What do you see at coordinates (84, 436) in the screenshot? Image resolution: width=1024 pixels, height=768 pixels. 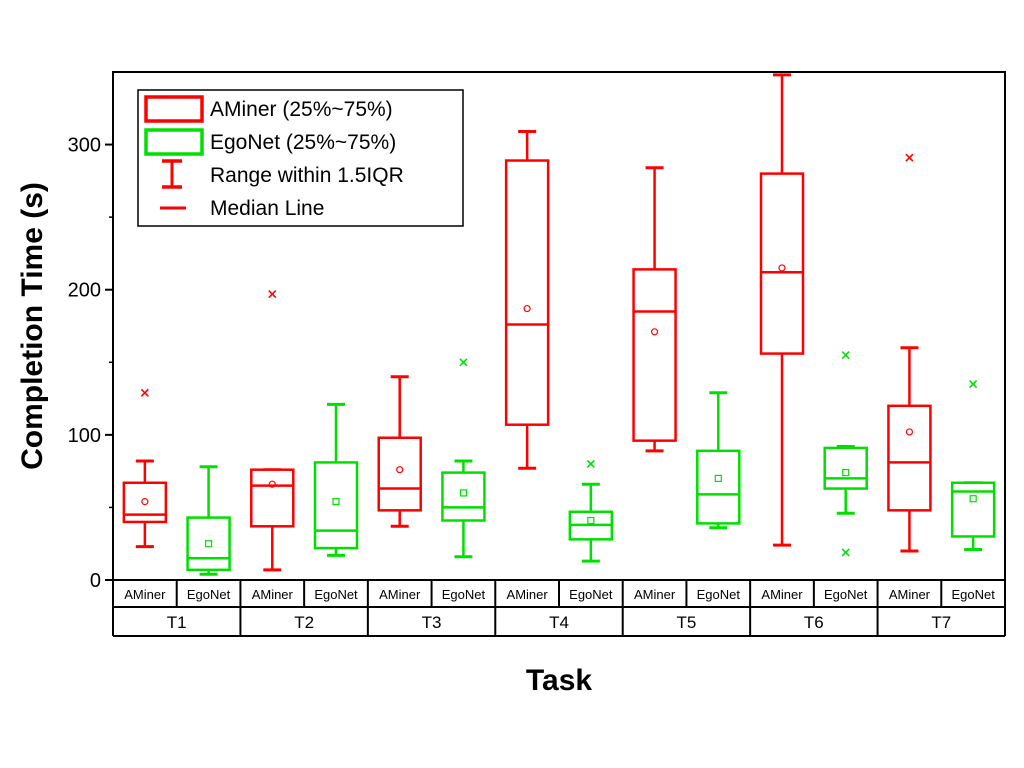 I see `y-tick-label: 100` at bounding box center [84, 436].